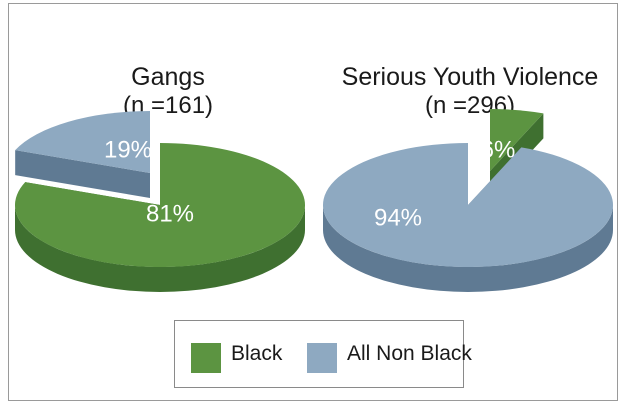 The image size is (625, 406). I want to click on legend-label-all-non-black: All Non Black, so click(409, 353).